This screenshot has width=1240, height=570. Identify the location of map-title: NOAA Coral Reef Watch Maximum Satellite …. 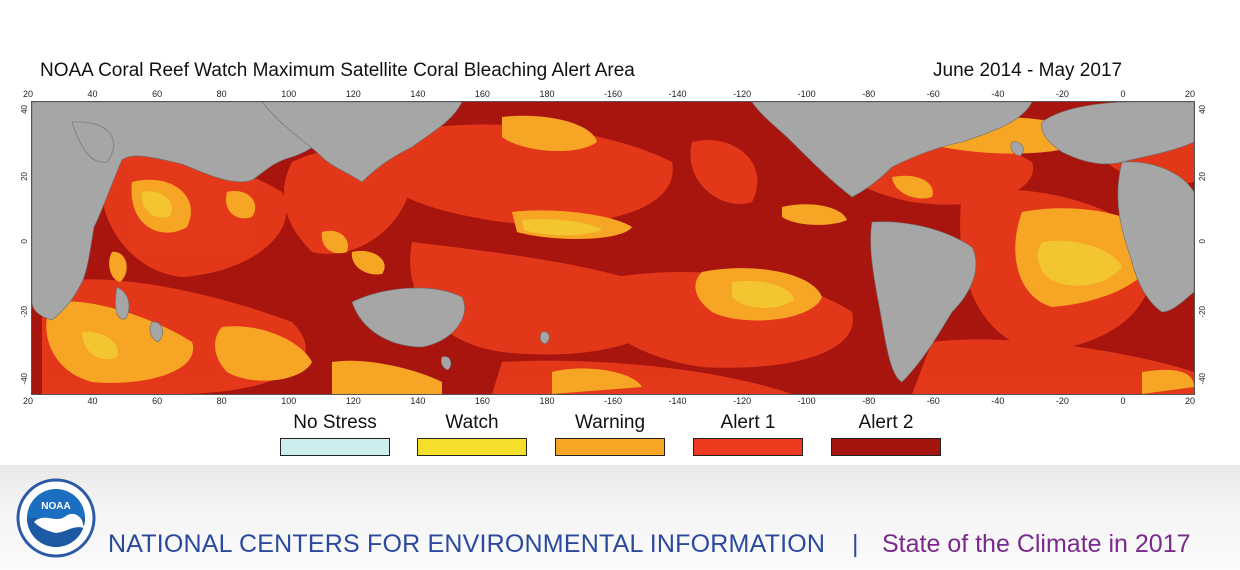
(337, 70).